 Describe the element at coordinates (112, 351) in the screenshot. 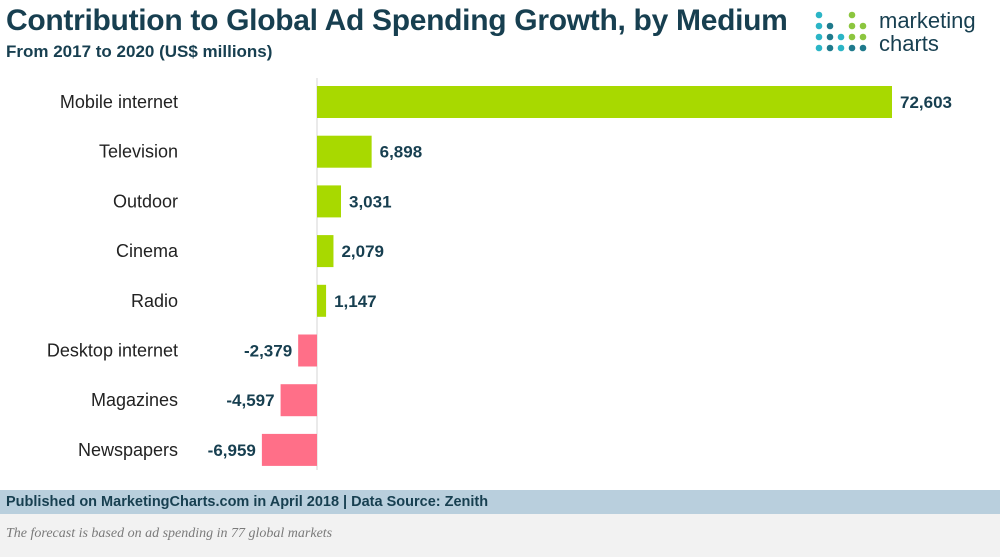

I see `category-label: Desktop internet` at that location.